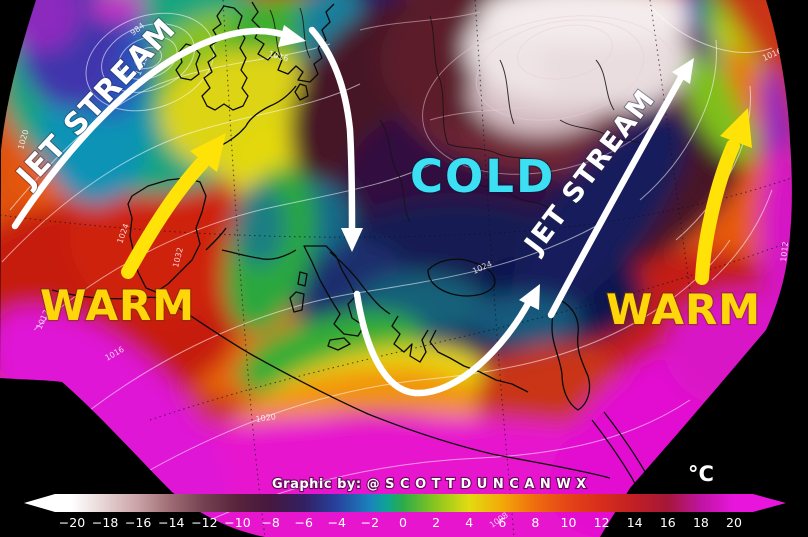  I want to click on colorbar-tick: −8, so click(270, 522).